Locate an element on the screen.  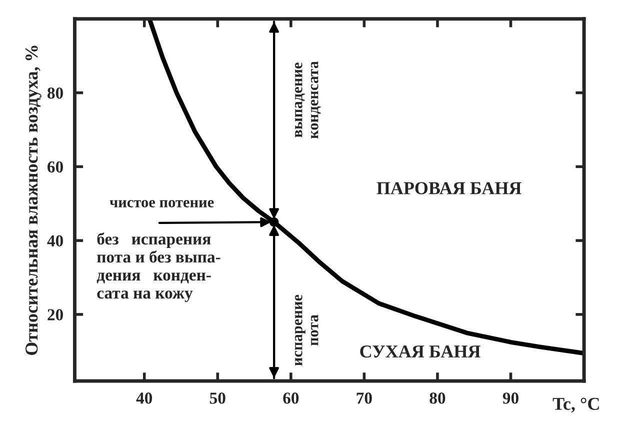
x-tick-label: 50 is located at coordinates (218, 398).